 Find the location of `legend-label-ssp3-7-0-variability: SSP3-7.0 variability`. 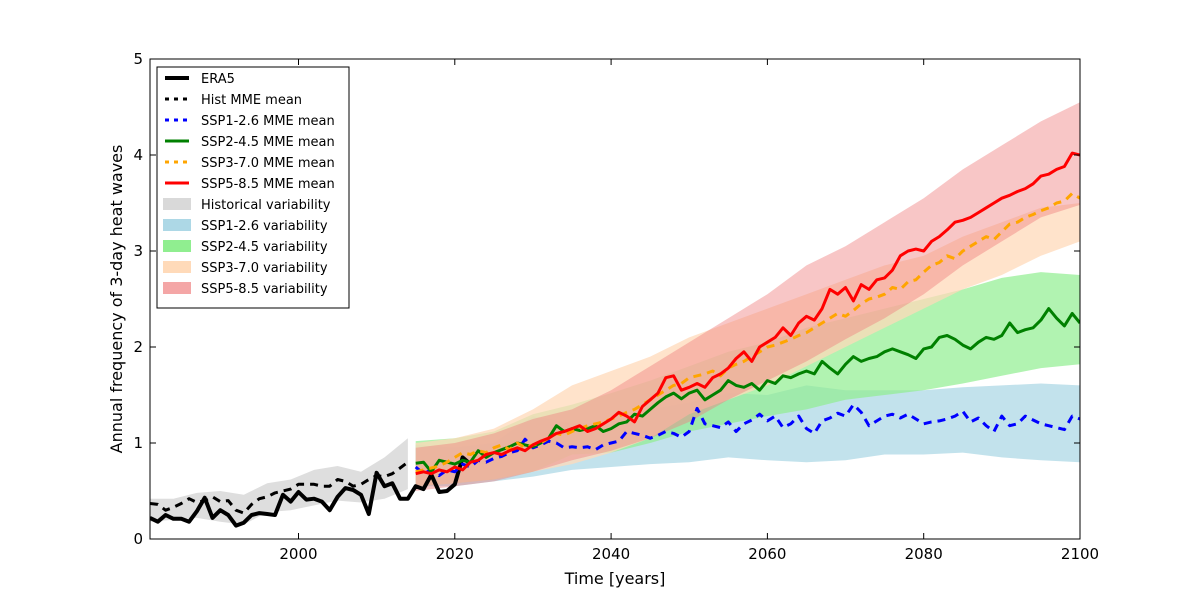

legend-label-ssp3-7-0-variability: SSP3-7.0 variability is located at coordinates (264, 268).